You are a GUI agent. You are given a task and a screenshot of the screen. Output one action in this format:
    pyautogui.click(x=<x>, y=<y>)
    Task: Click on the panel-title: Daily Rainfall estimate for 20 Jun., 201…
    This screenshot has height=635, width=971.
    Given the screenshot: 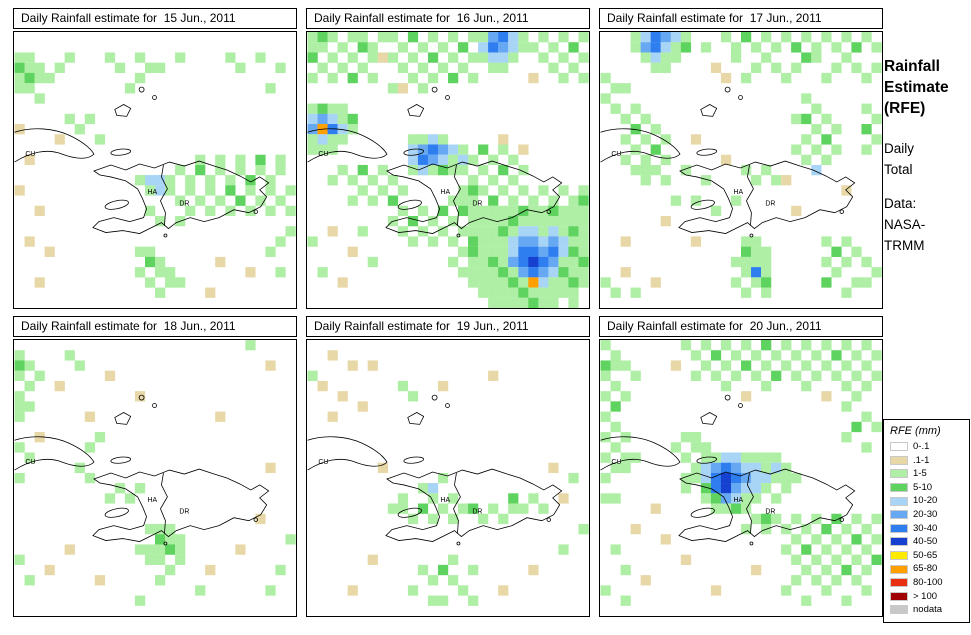 What is the action you would take?
    pyautogui.click(x=741, y=326)
    